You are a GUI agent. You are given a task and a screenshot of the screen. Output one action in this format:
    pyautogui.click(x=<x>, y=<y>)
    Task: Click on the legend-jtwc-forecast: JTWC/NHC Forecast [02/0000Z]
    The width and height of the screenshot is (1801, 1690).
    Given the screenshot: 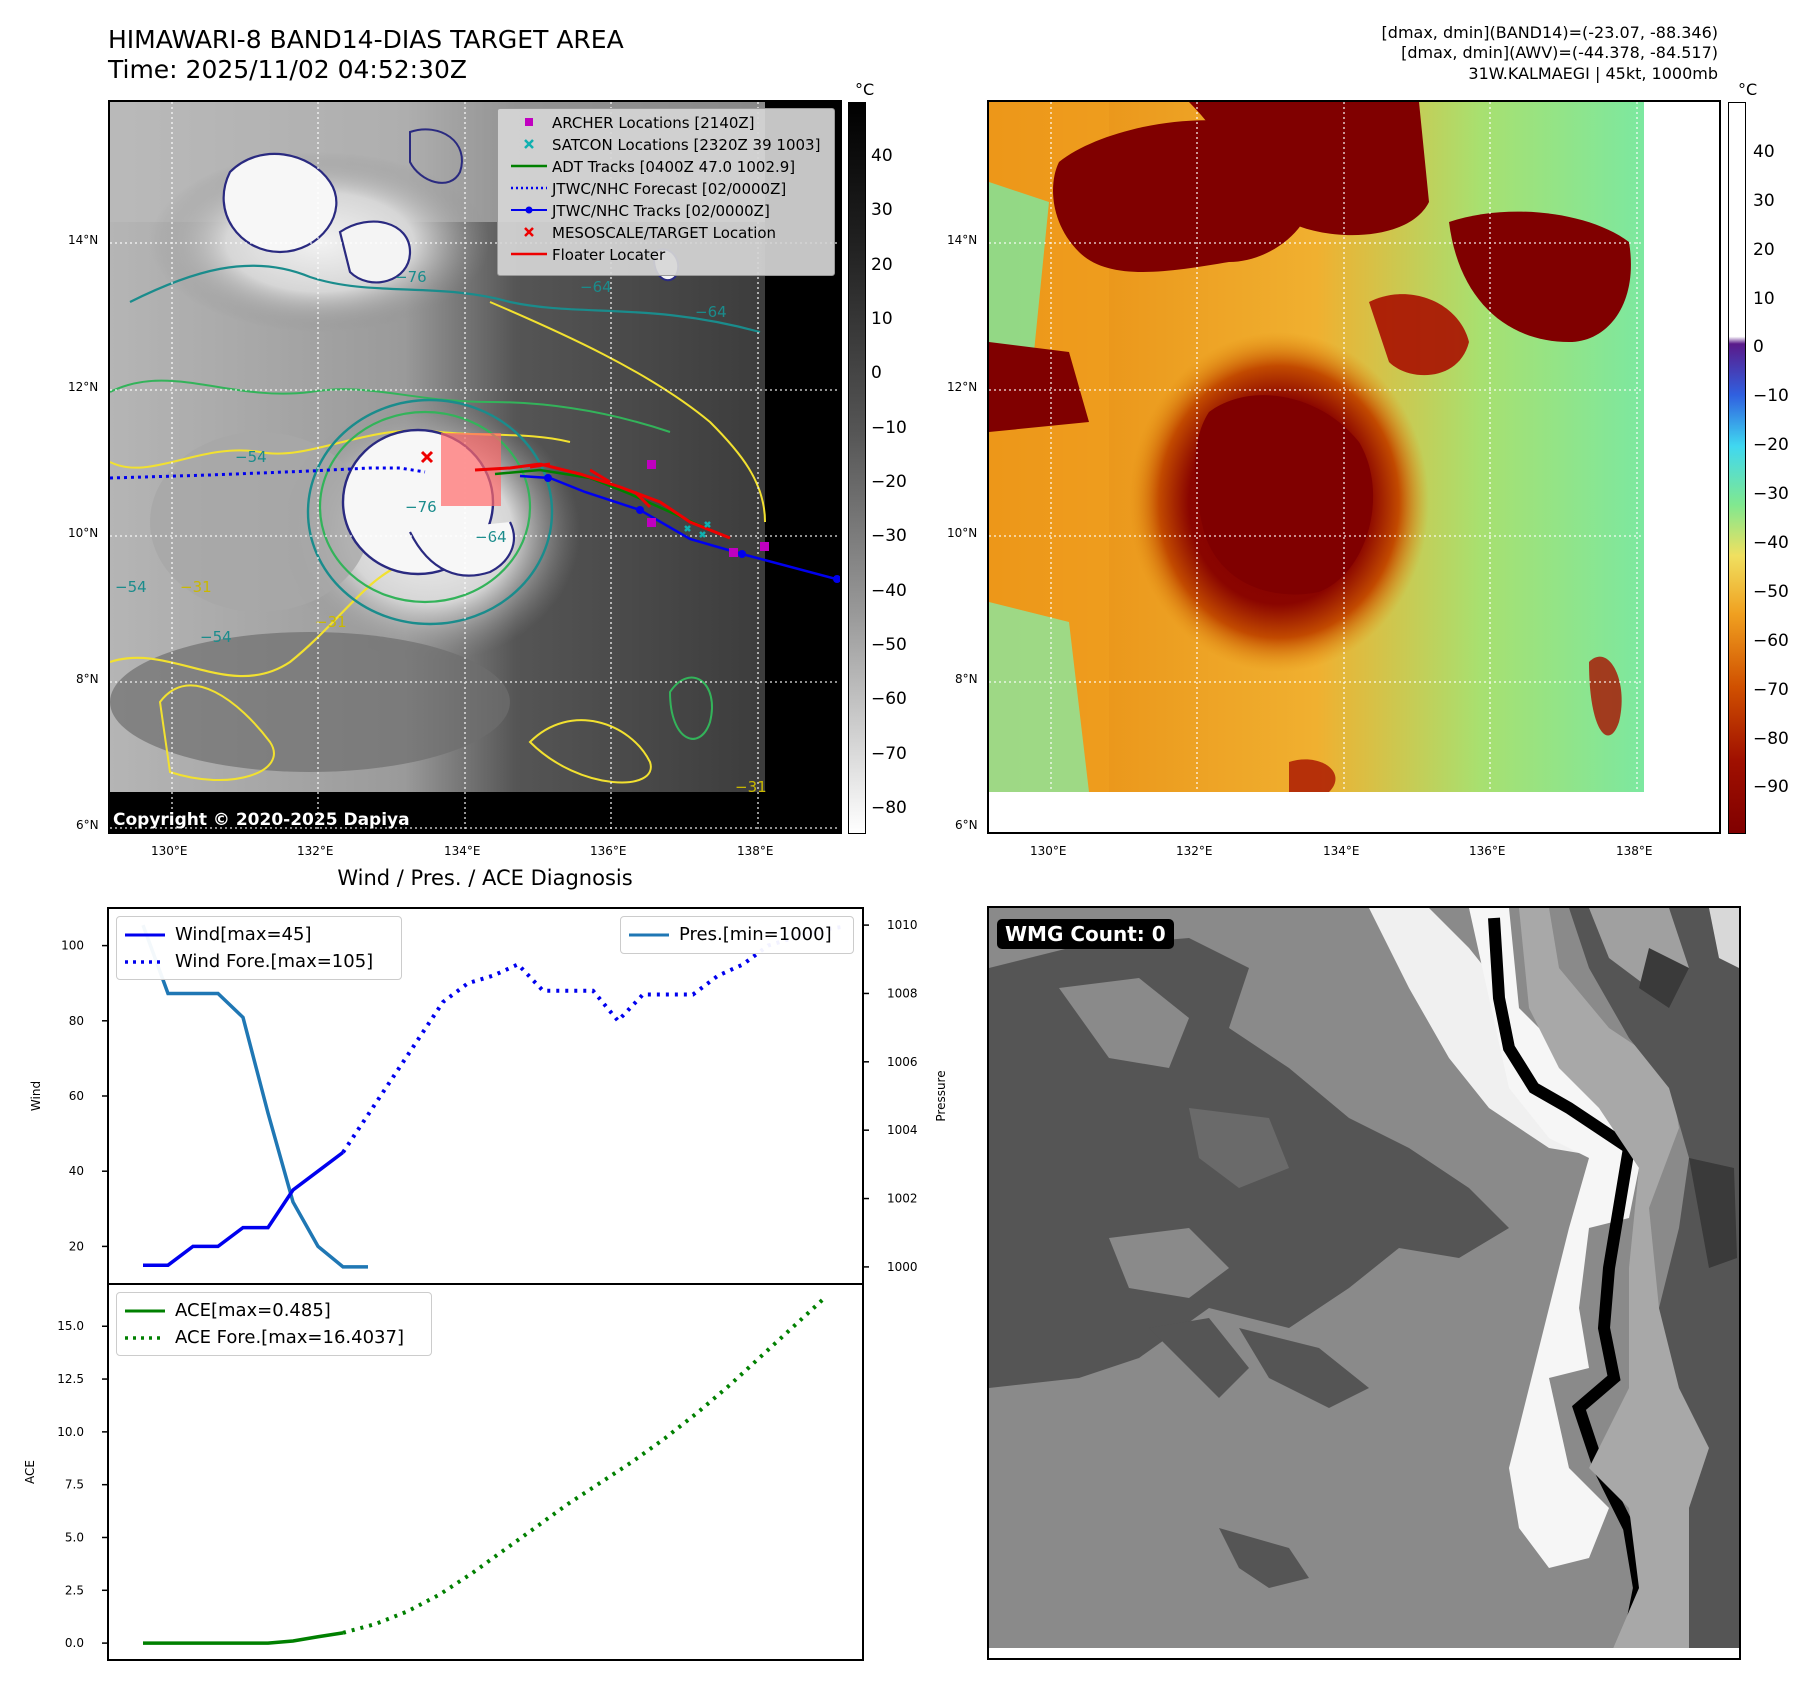 What is the action you would take?
    pyautogui.click(x=666, y=189)
    